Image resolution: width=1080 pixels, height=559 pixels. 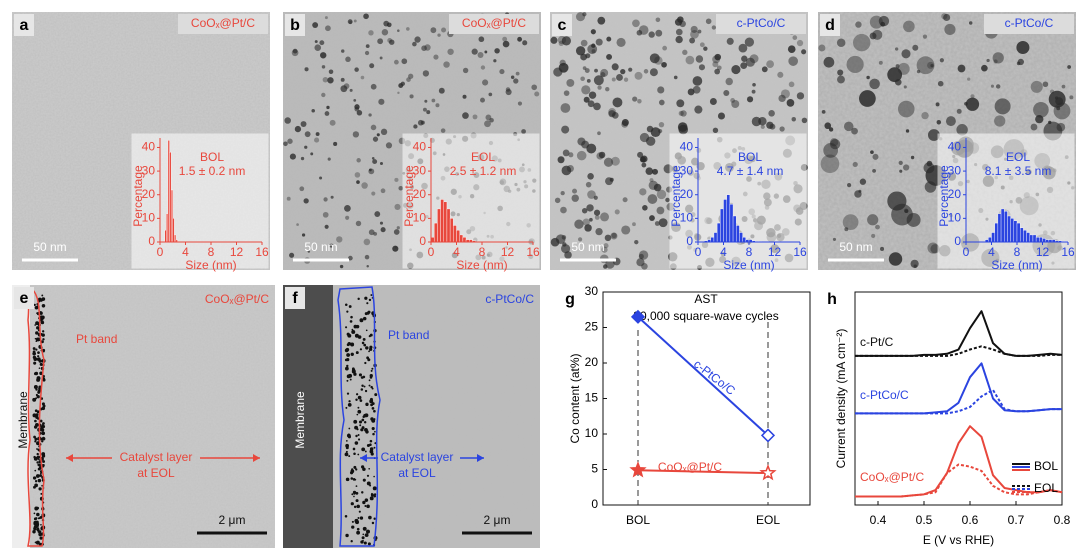 I want to click on x-tick-label: 16, so click(x=533, y=252).